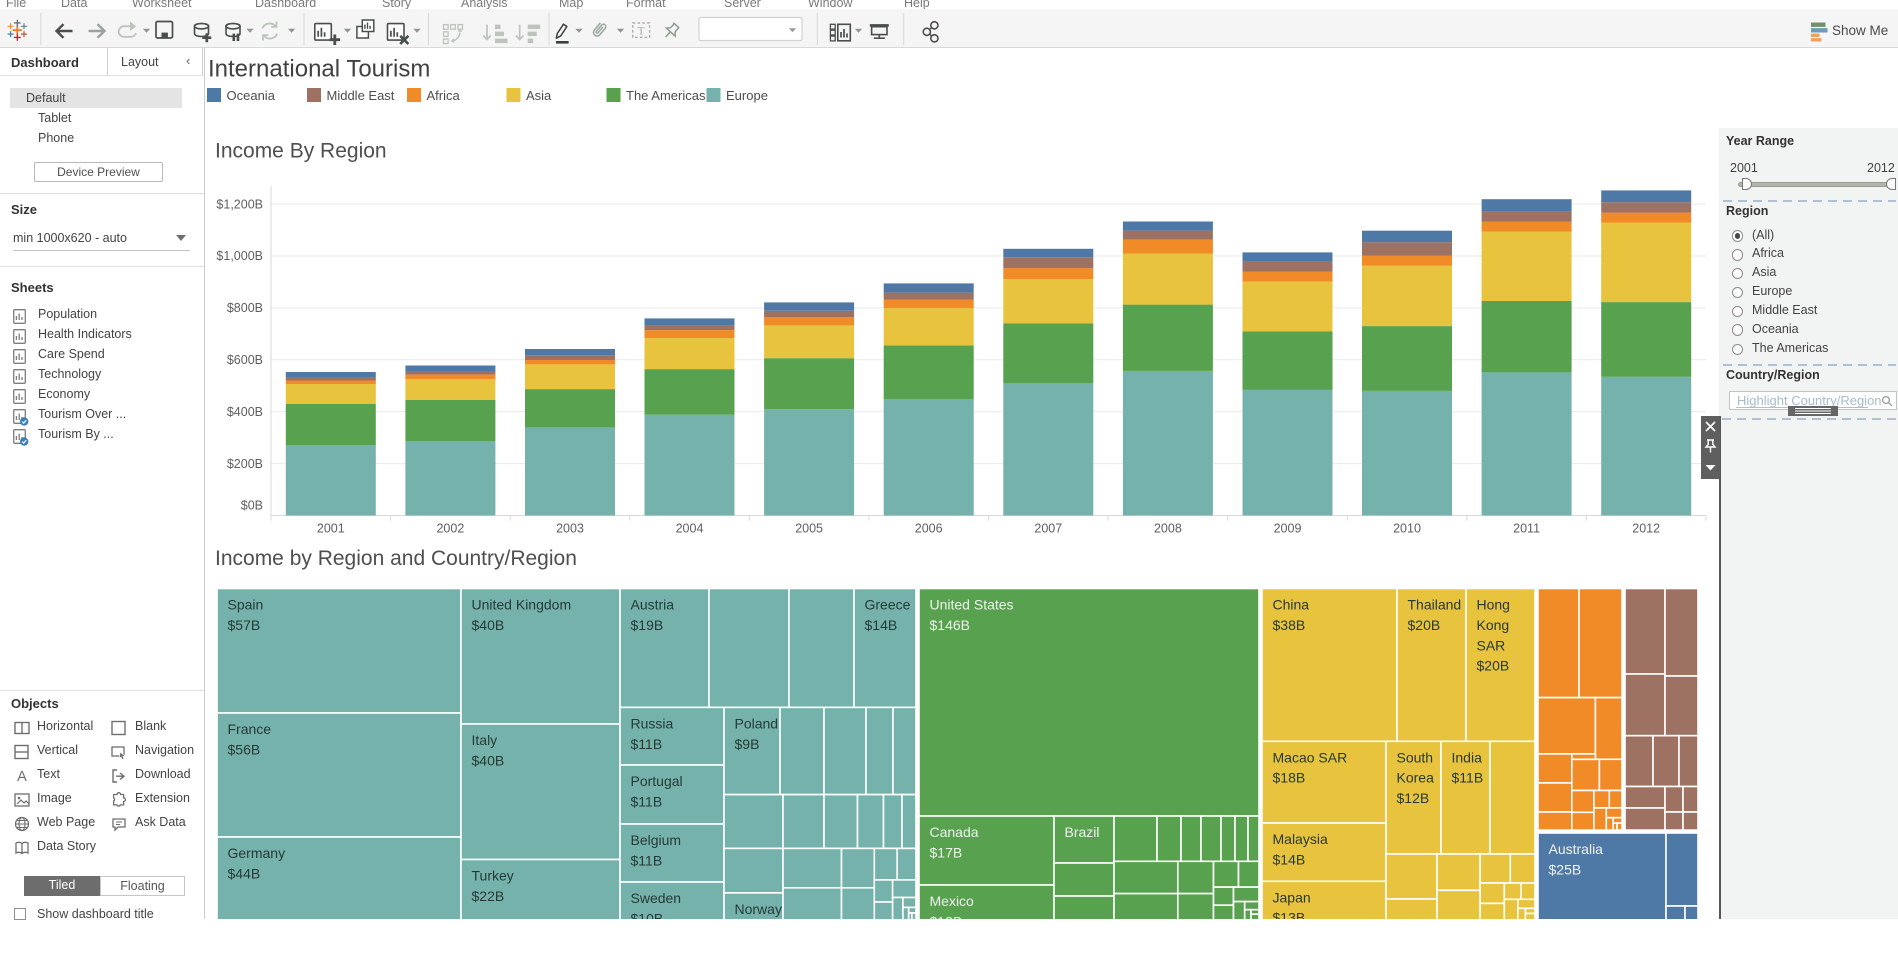  I want to click on svg-text: 2011, so click(1526, 529).